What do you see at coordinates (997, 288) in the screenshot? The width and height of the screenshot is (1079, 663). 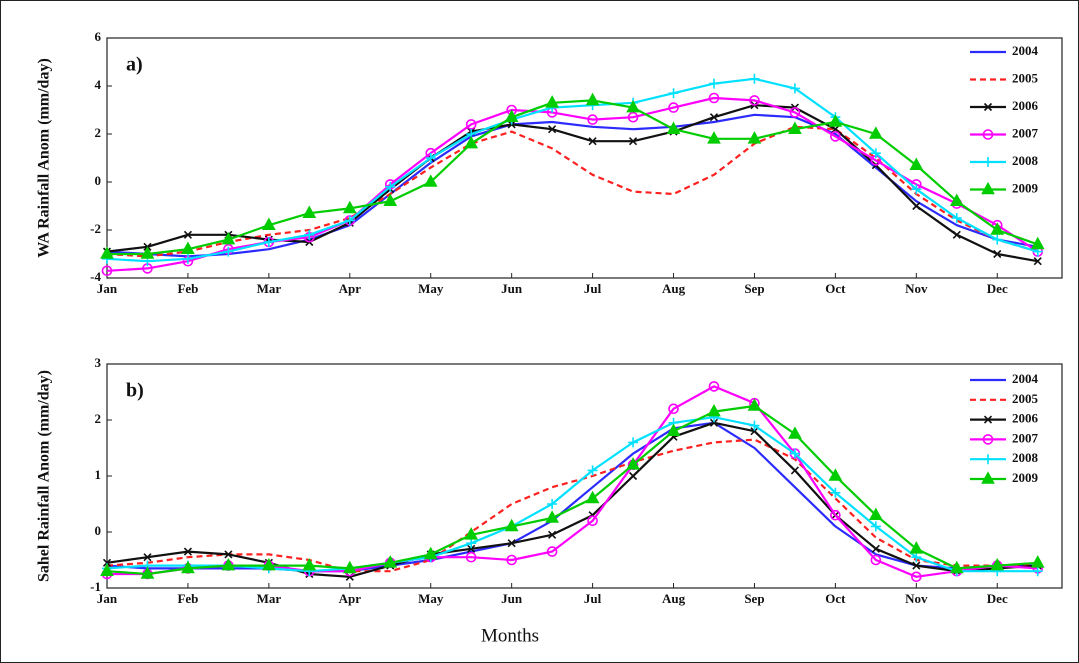 I see `x-tick-label: Dec` at bounding box center [997, 288].